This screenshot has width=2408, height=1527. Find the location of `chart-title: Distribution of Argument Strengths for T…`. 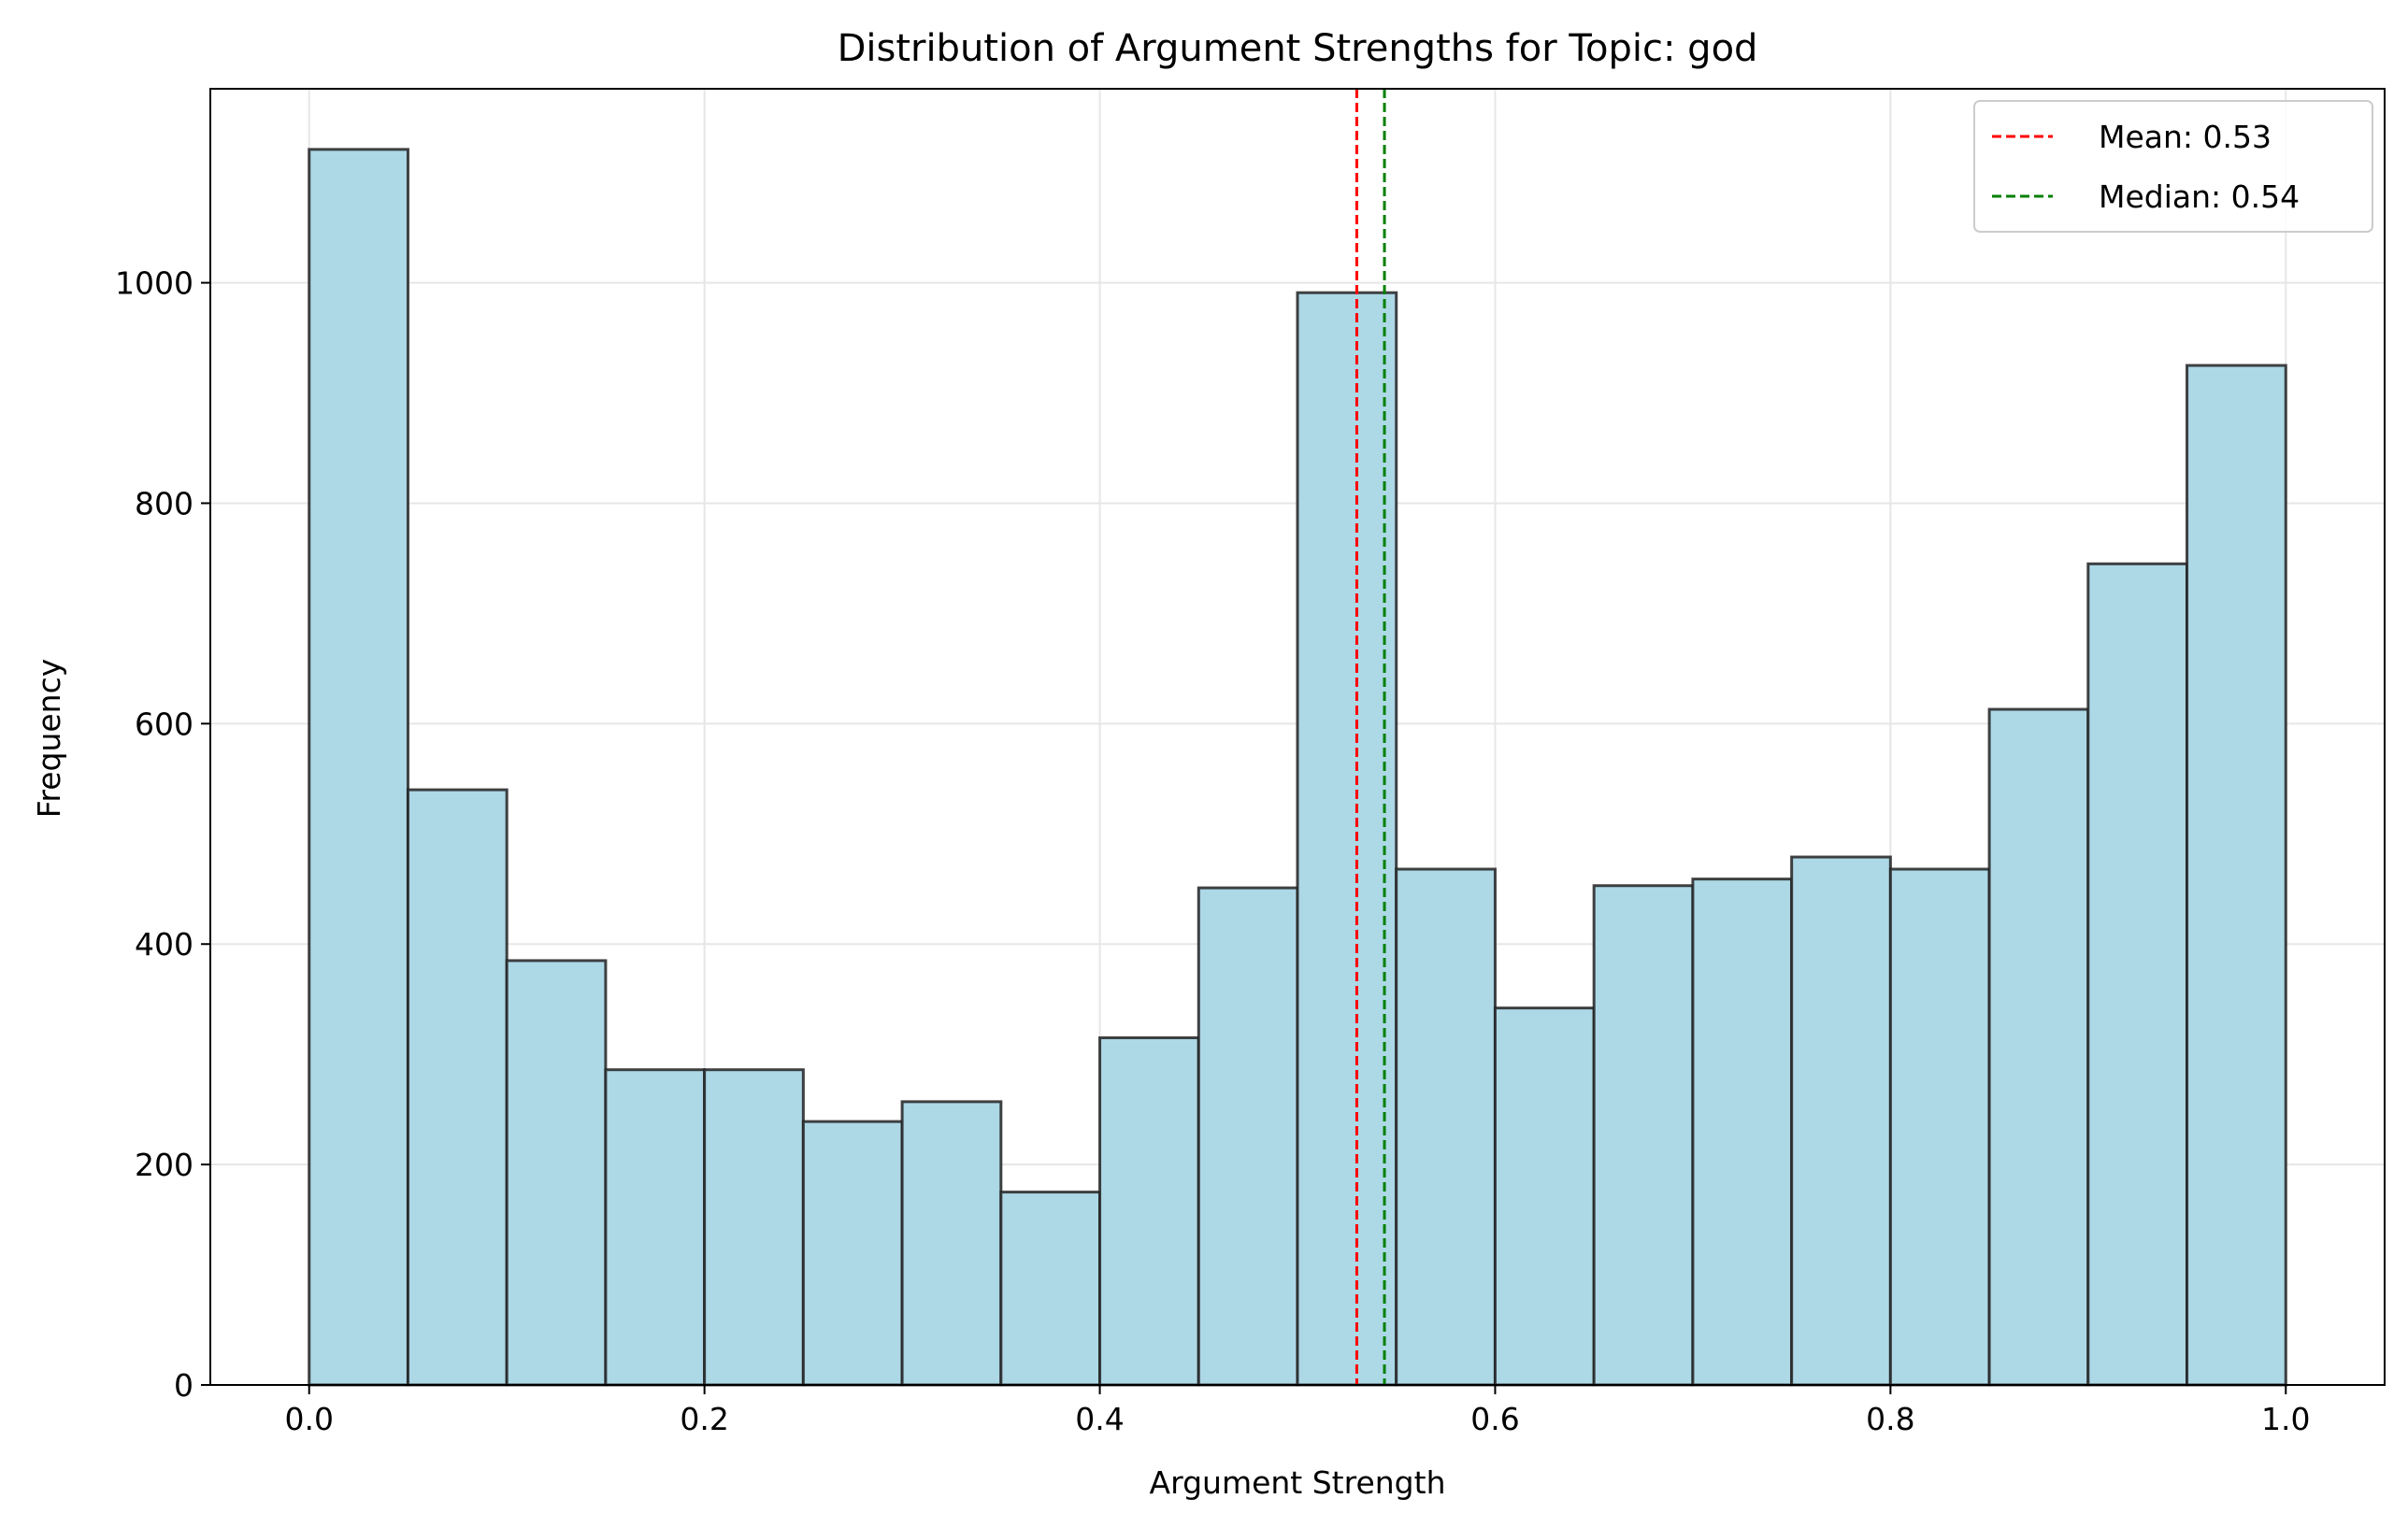

chart-title: Distribution of Argument Strengths for T… is located at coordinates (1298, 48).